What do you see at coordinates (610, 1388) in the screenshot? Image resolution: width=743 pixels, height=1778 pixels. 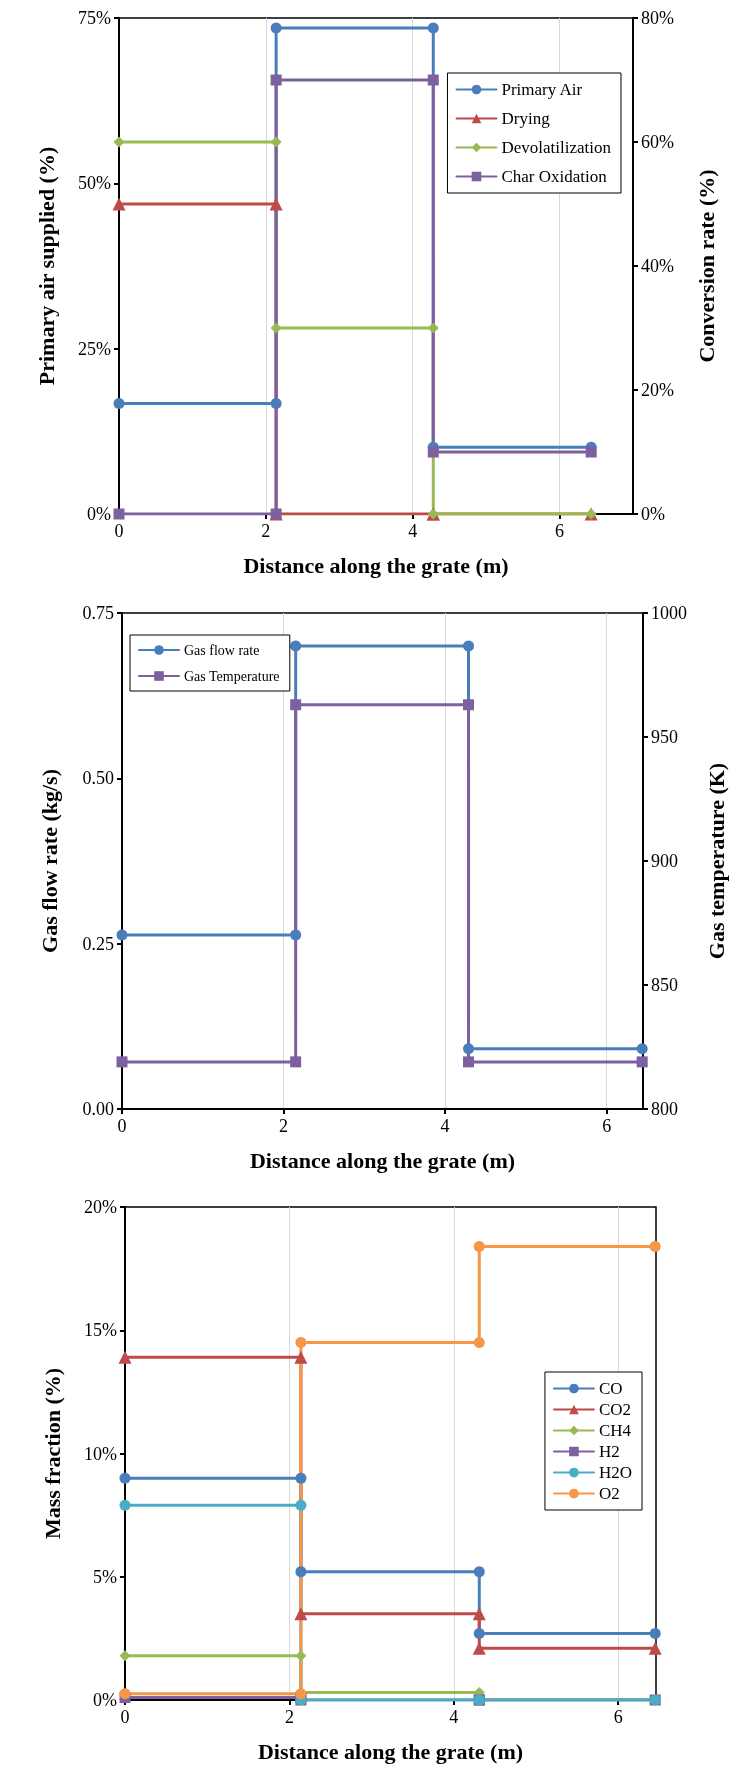 I see `legend-label: CO` at bounding box center [610, 1388].